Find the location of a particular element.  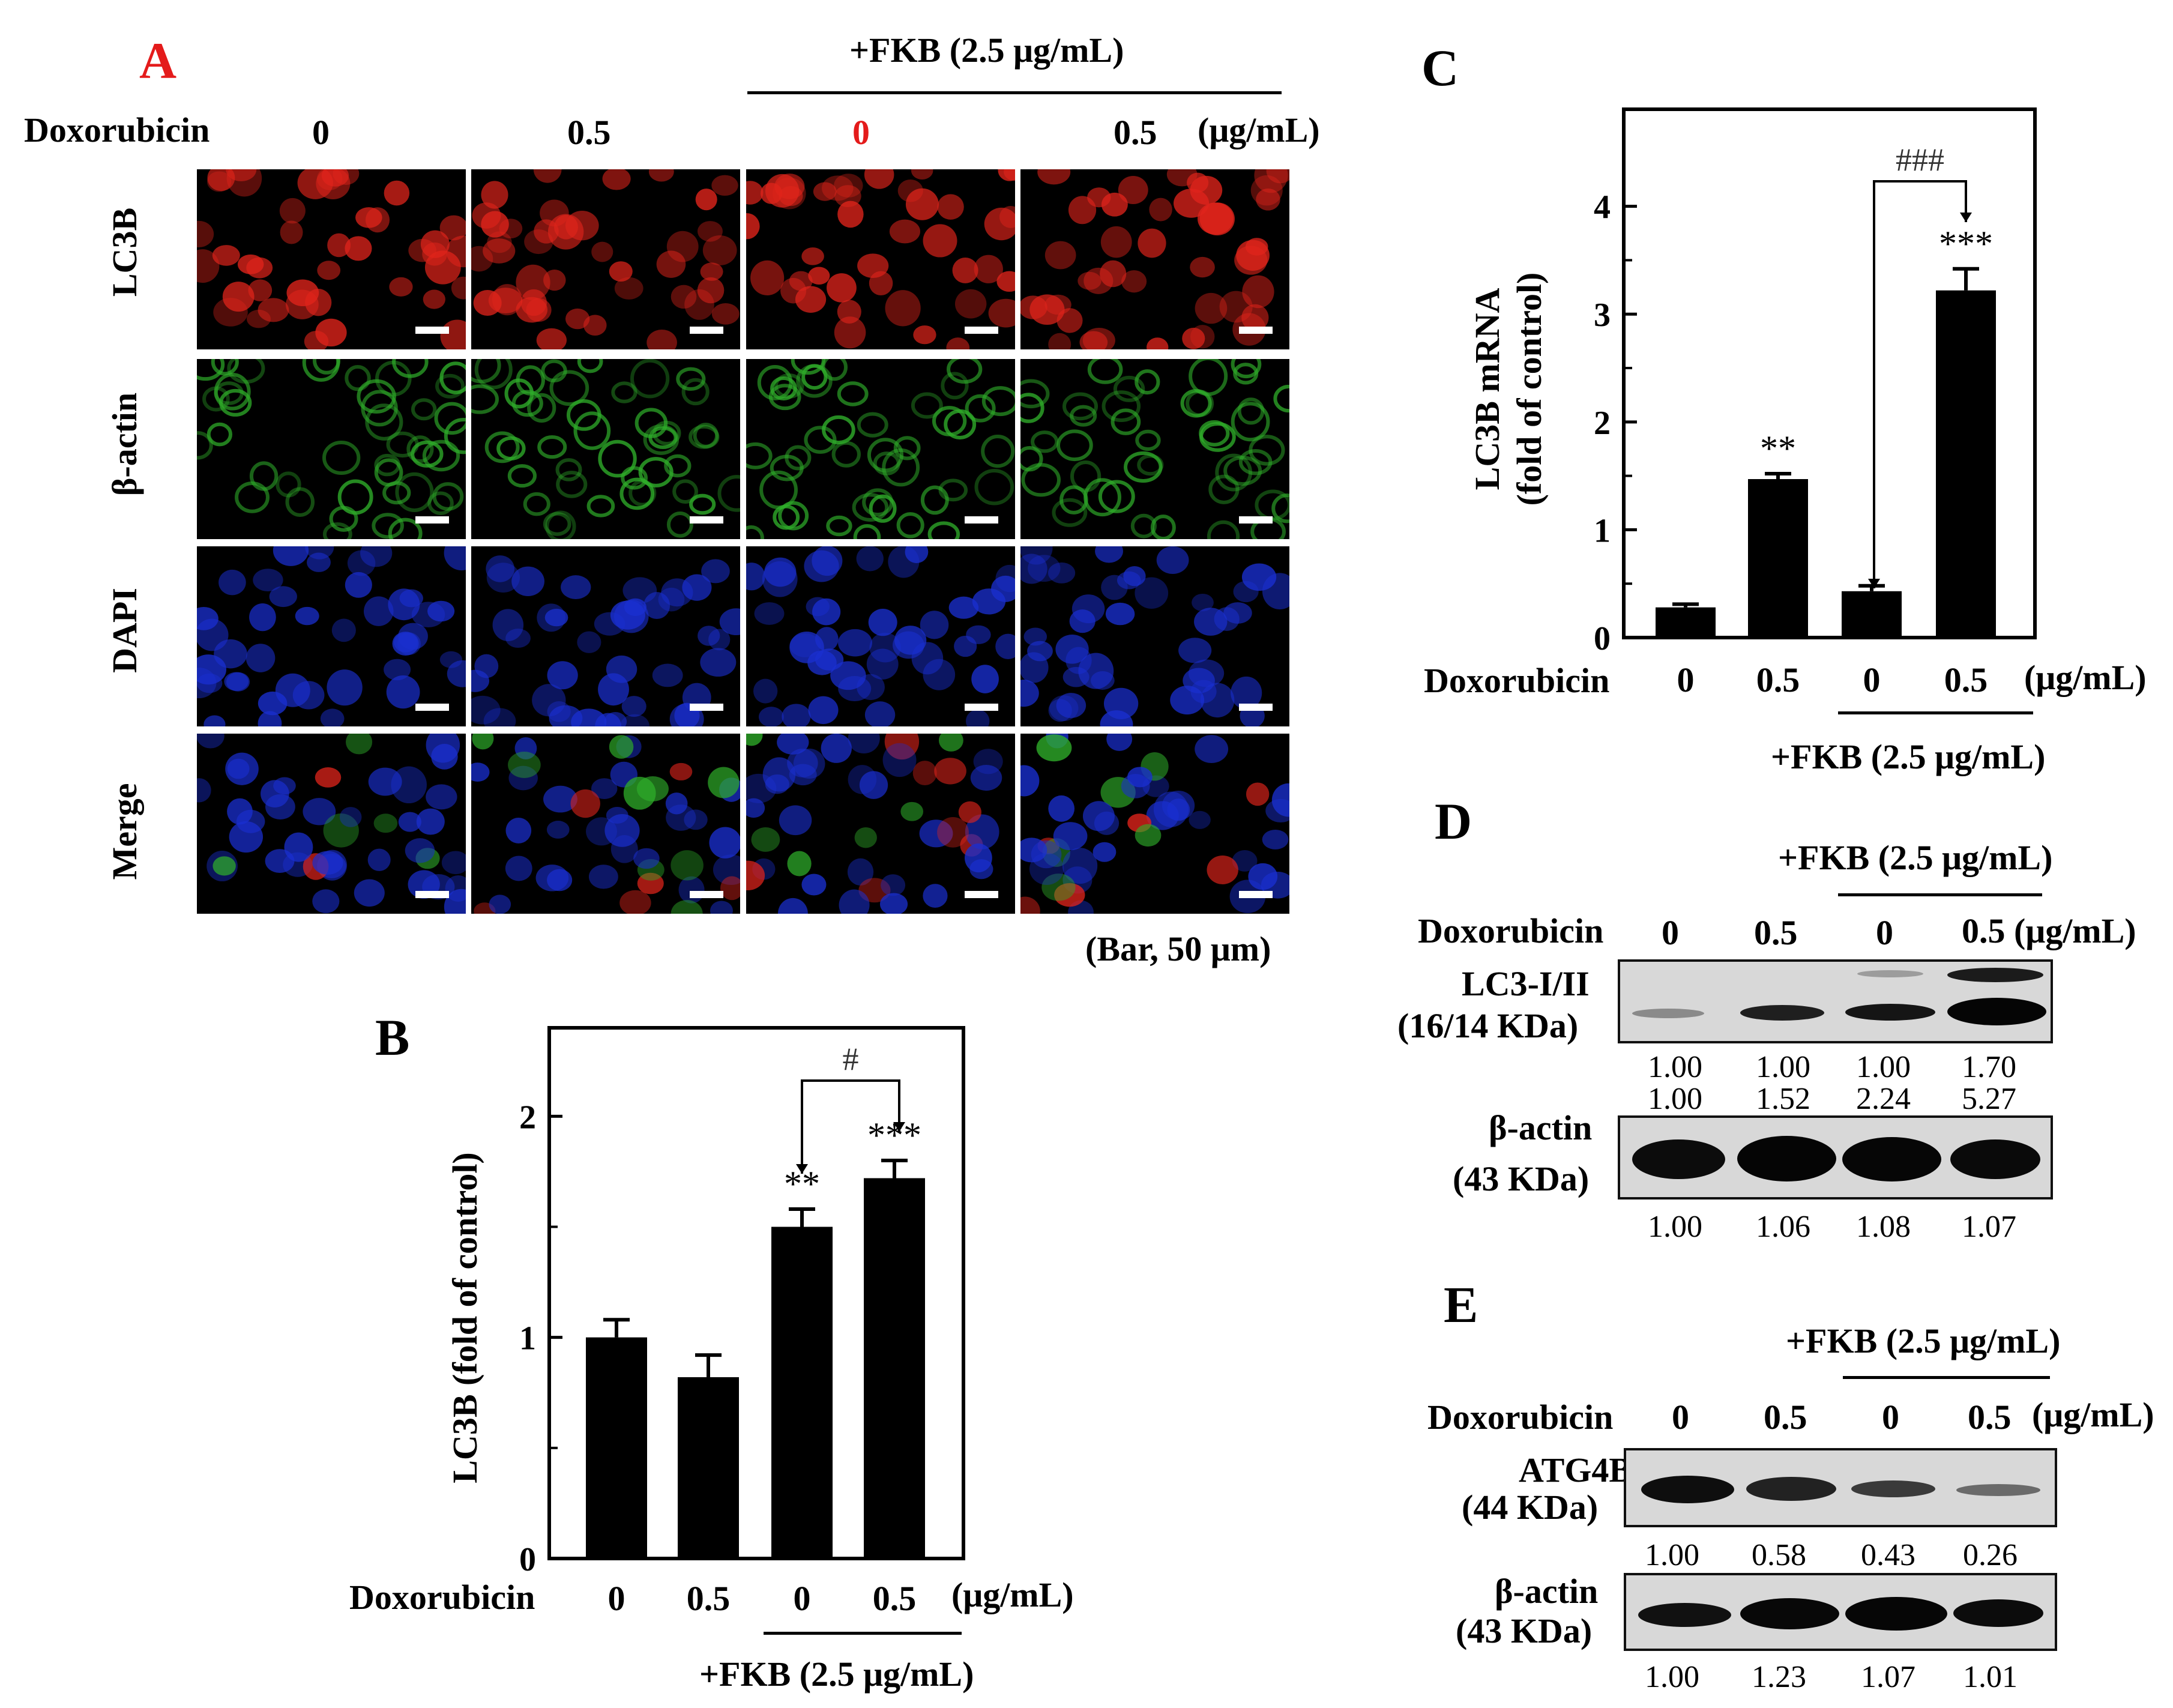

significance-mark: *** is located at coordinates (1966, 244).